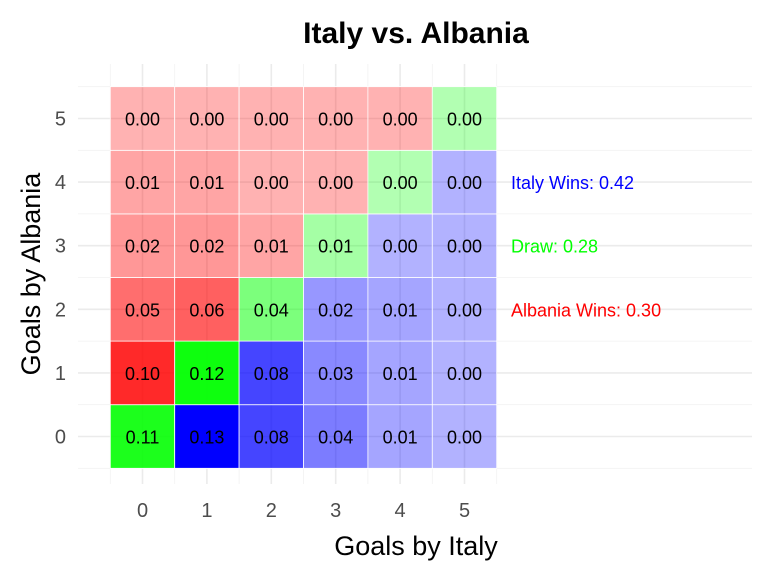  Describe the element at coordinates (60, 183) in the screenshot. I see `y-tick-label: 4` at that location.